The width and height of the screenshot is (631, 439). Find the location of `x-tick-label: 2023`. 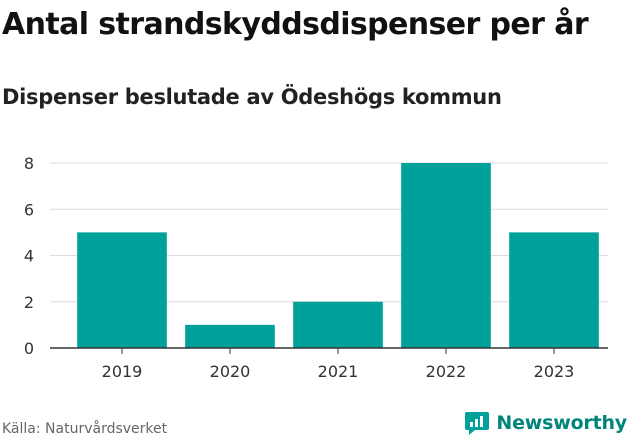

x-tick-label: 2023 is located at coordinates (554, 371).